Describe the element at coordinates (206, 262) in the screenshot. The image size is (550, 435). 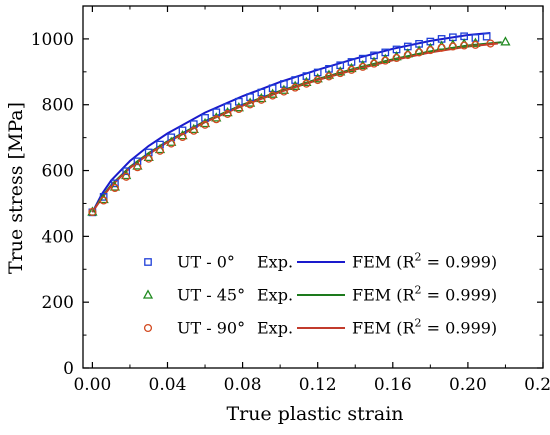
I see `legend-series-name: UT - 0°` at that location.